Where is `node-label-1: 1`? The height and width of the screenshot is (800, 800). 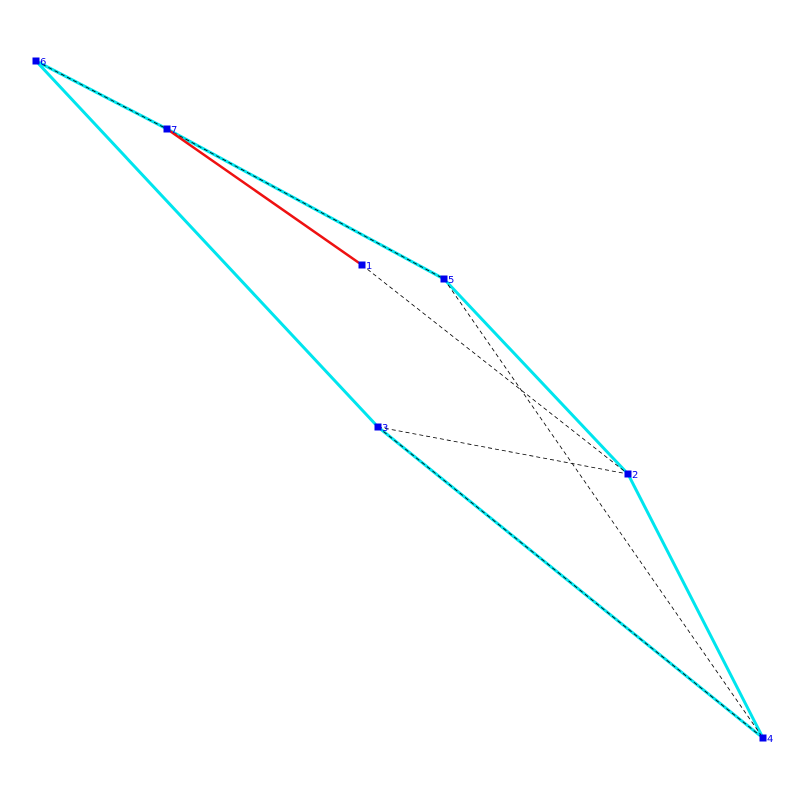 node-label-1: 1 is located at coordinates (369, 266).